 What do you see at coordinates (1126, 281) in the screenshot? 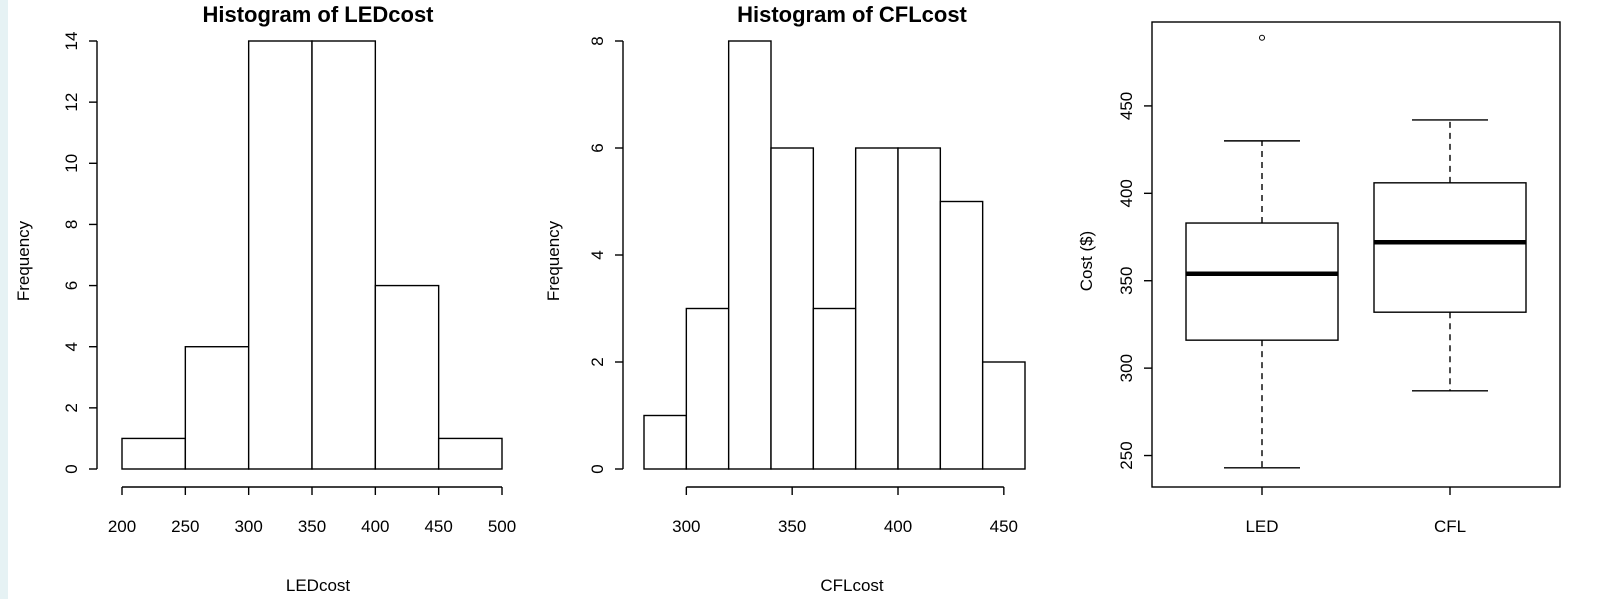
I see `y-tick-label-box: 350` at bounding box center [1126, 281].